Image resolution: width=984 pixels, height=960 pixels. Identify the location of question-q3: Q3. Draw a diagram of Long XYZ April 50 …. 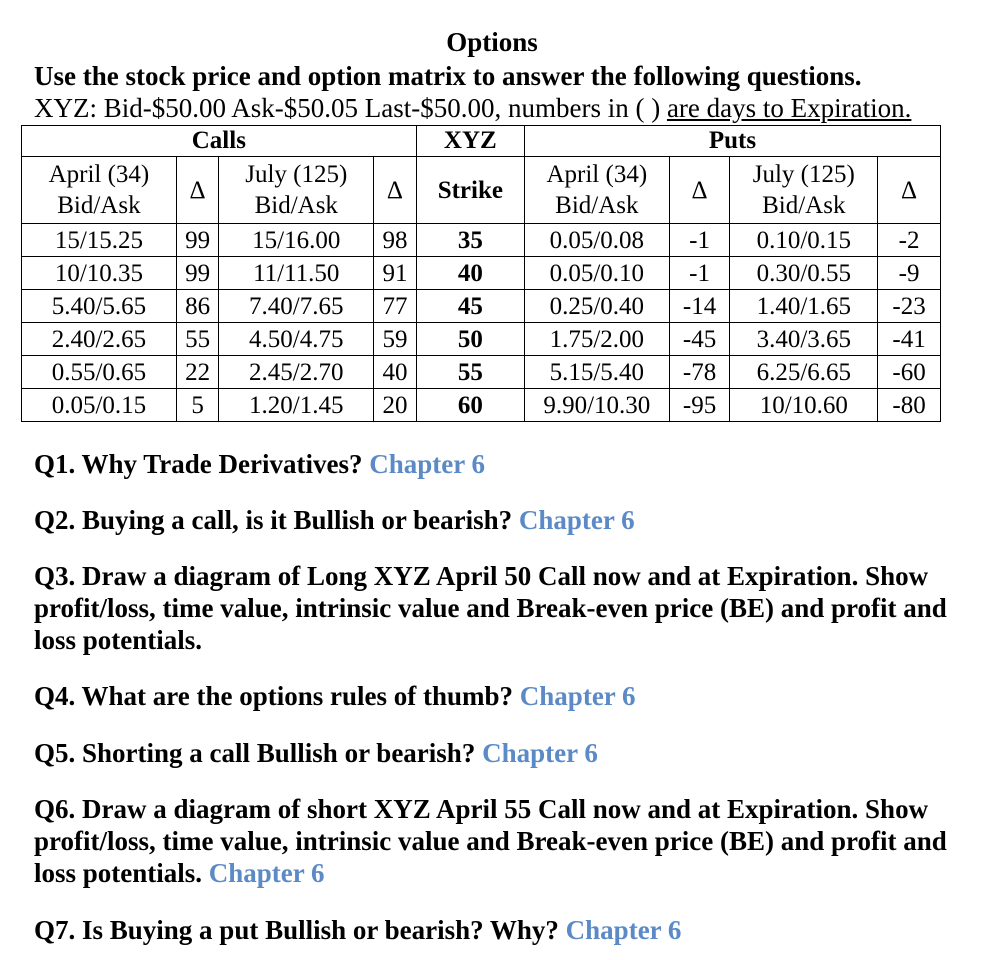
(501, 608).